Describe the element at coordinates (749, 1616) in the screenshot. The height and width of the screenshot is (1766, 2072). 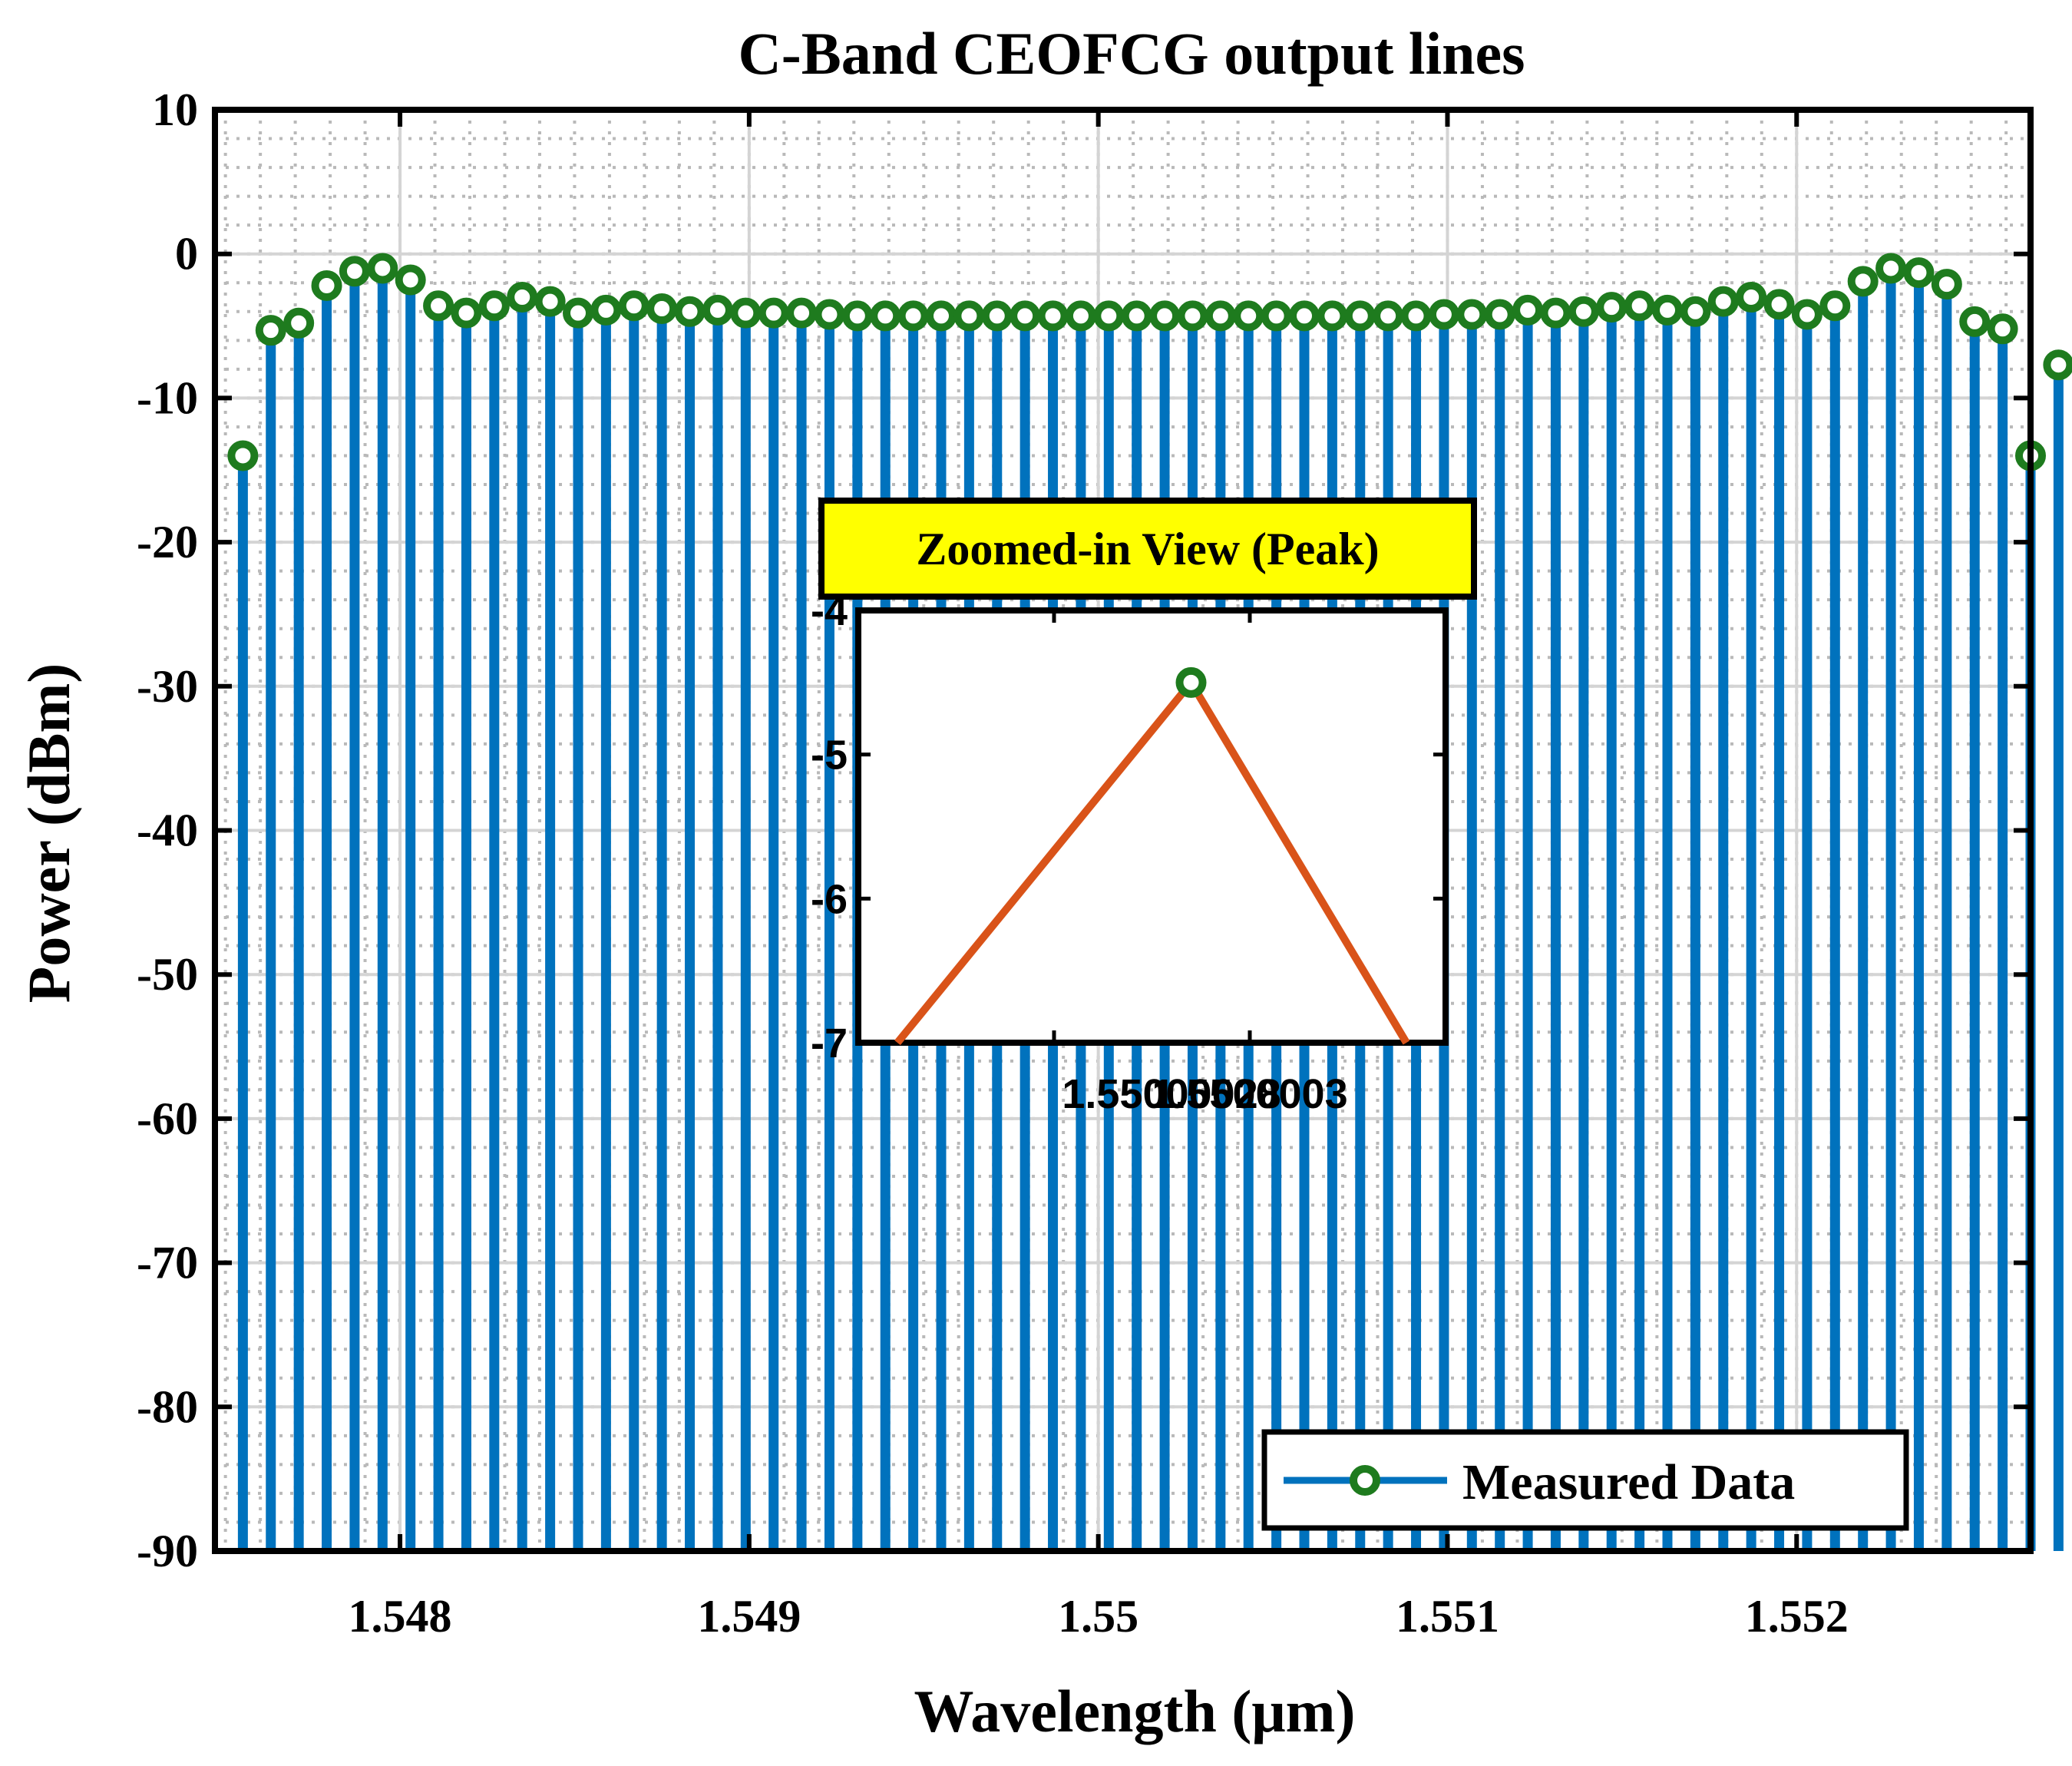
I see `x-tick-label: 1.549` at that location.